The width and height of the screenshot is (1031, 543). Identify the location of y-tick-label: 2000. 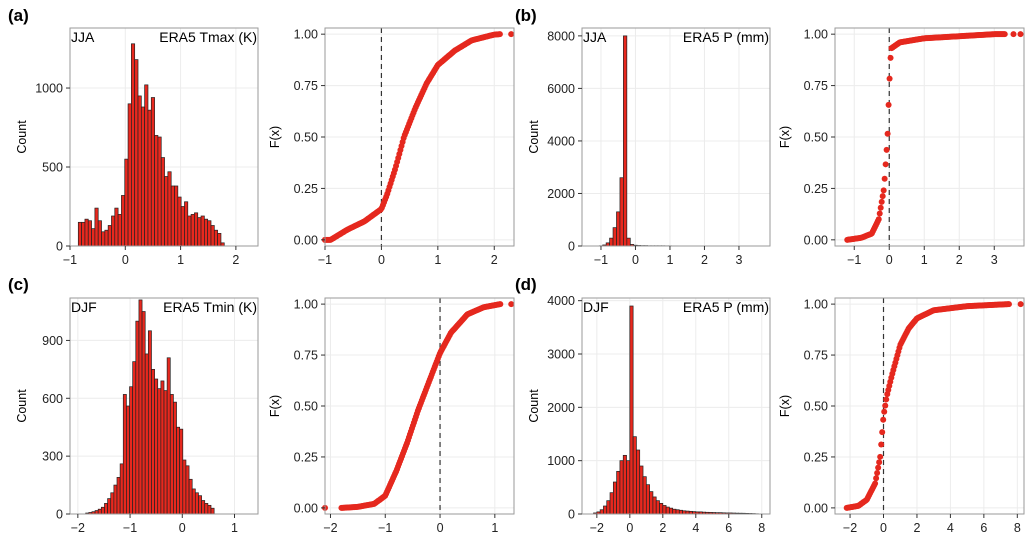
(561, 194).